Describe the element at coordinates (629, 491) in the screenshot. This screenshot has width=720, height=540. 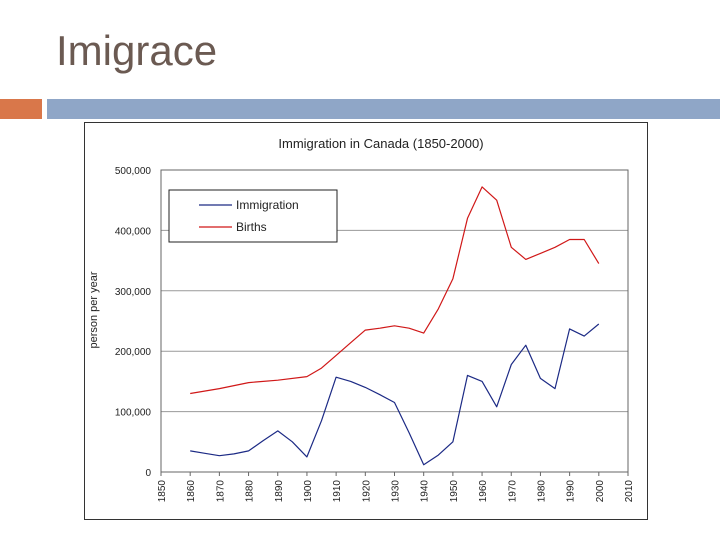
I see `x-tick-label: 2010` at that location.